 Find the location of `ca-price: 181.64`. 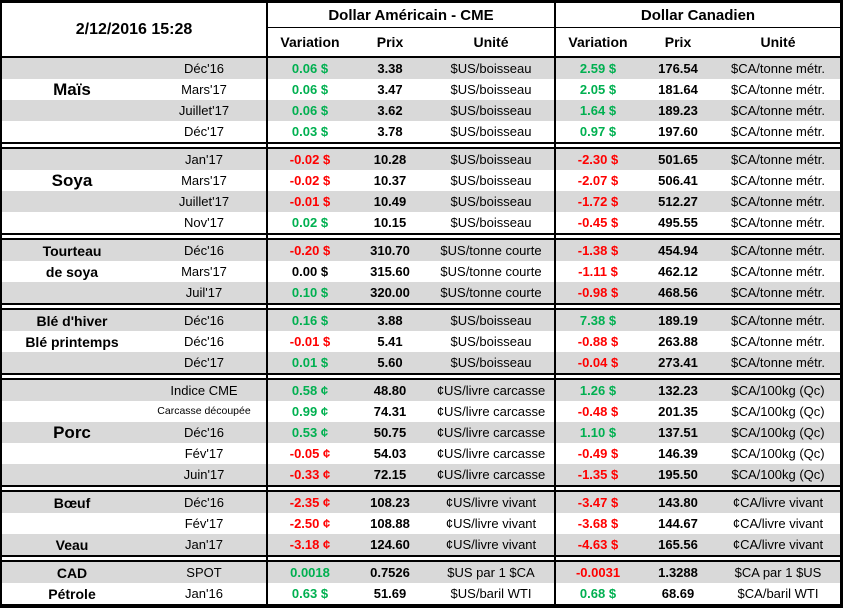

ca-price: 181.64 is located at coordinates (678, 89).